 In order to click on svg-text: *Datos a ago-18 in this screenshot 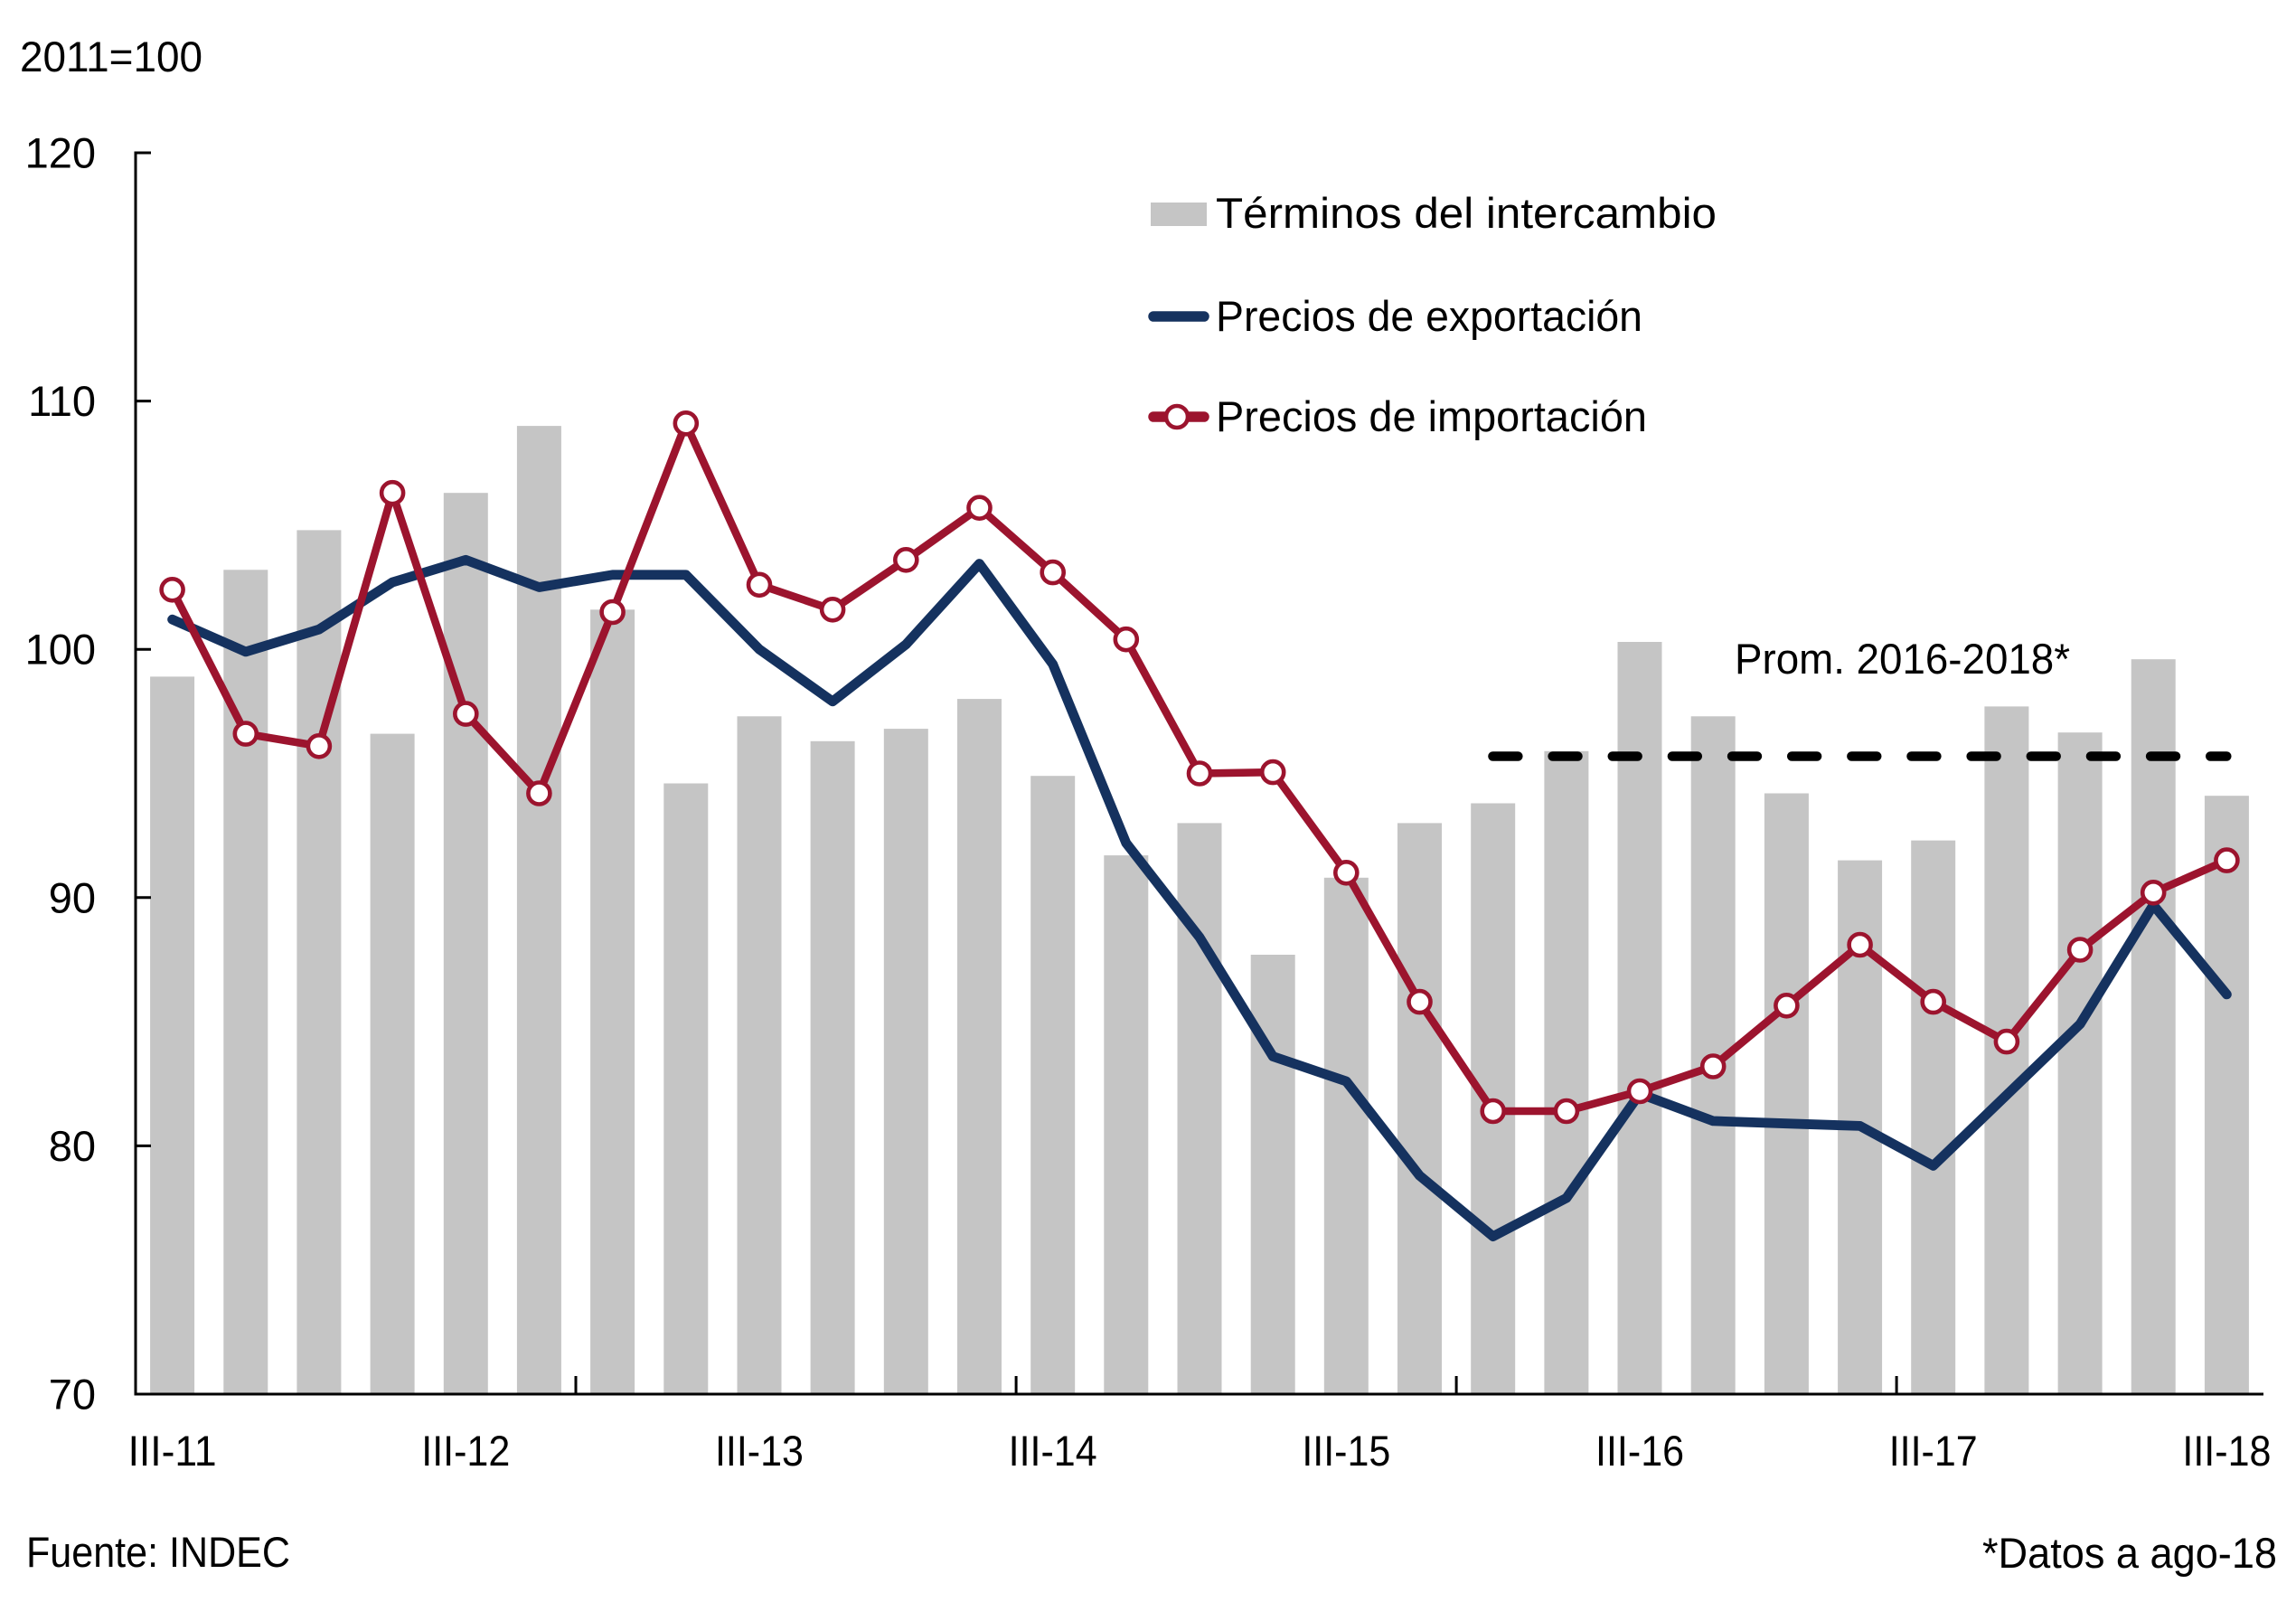, I will do `click(2129, 1553)`.